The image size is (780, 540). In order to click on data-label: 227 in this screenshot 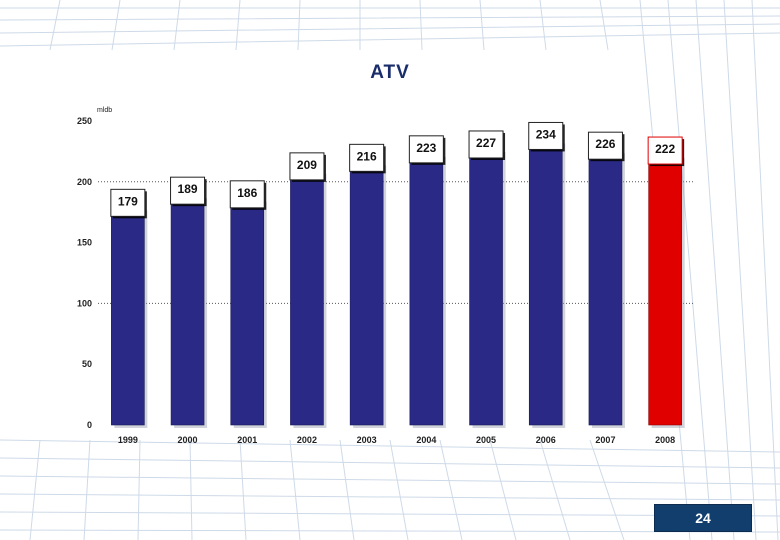, I will do `click(486, 143)`.